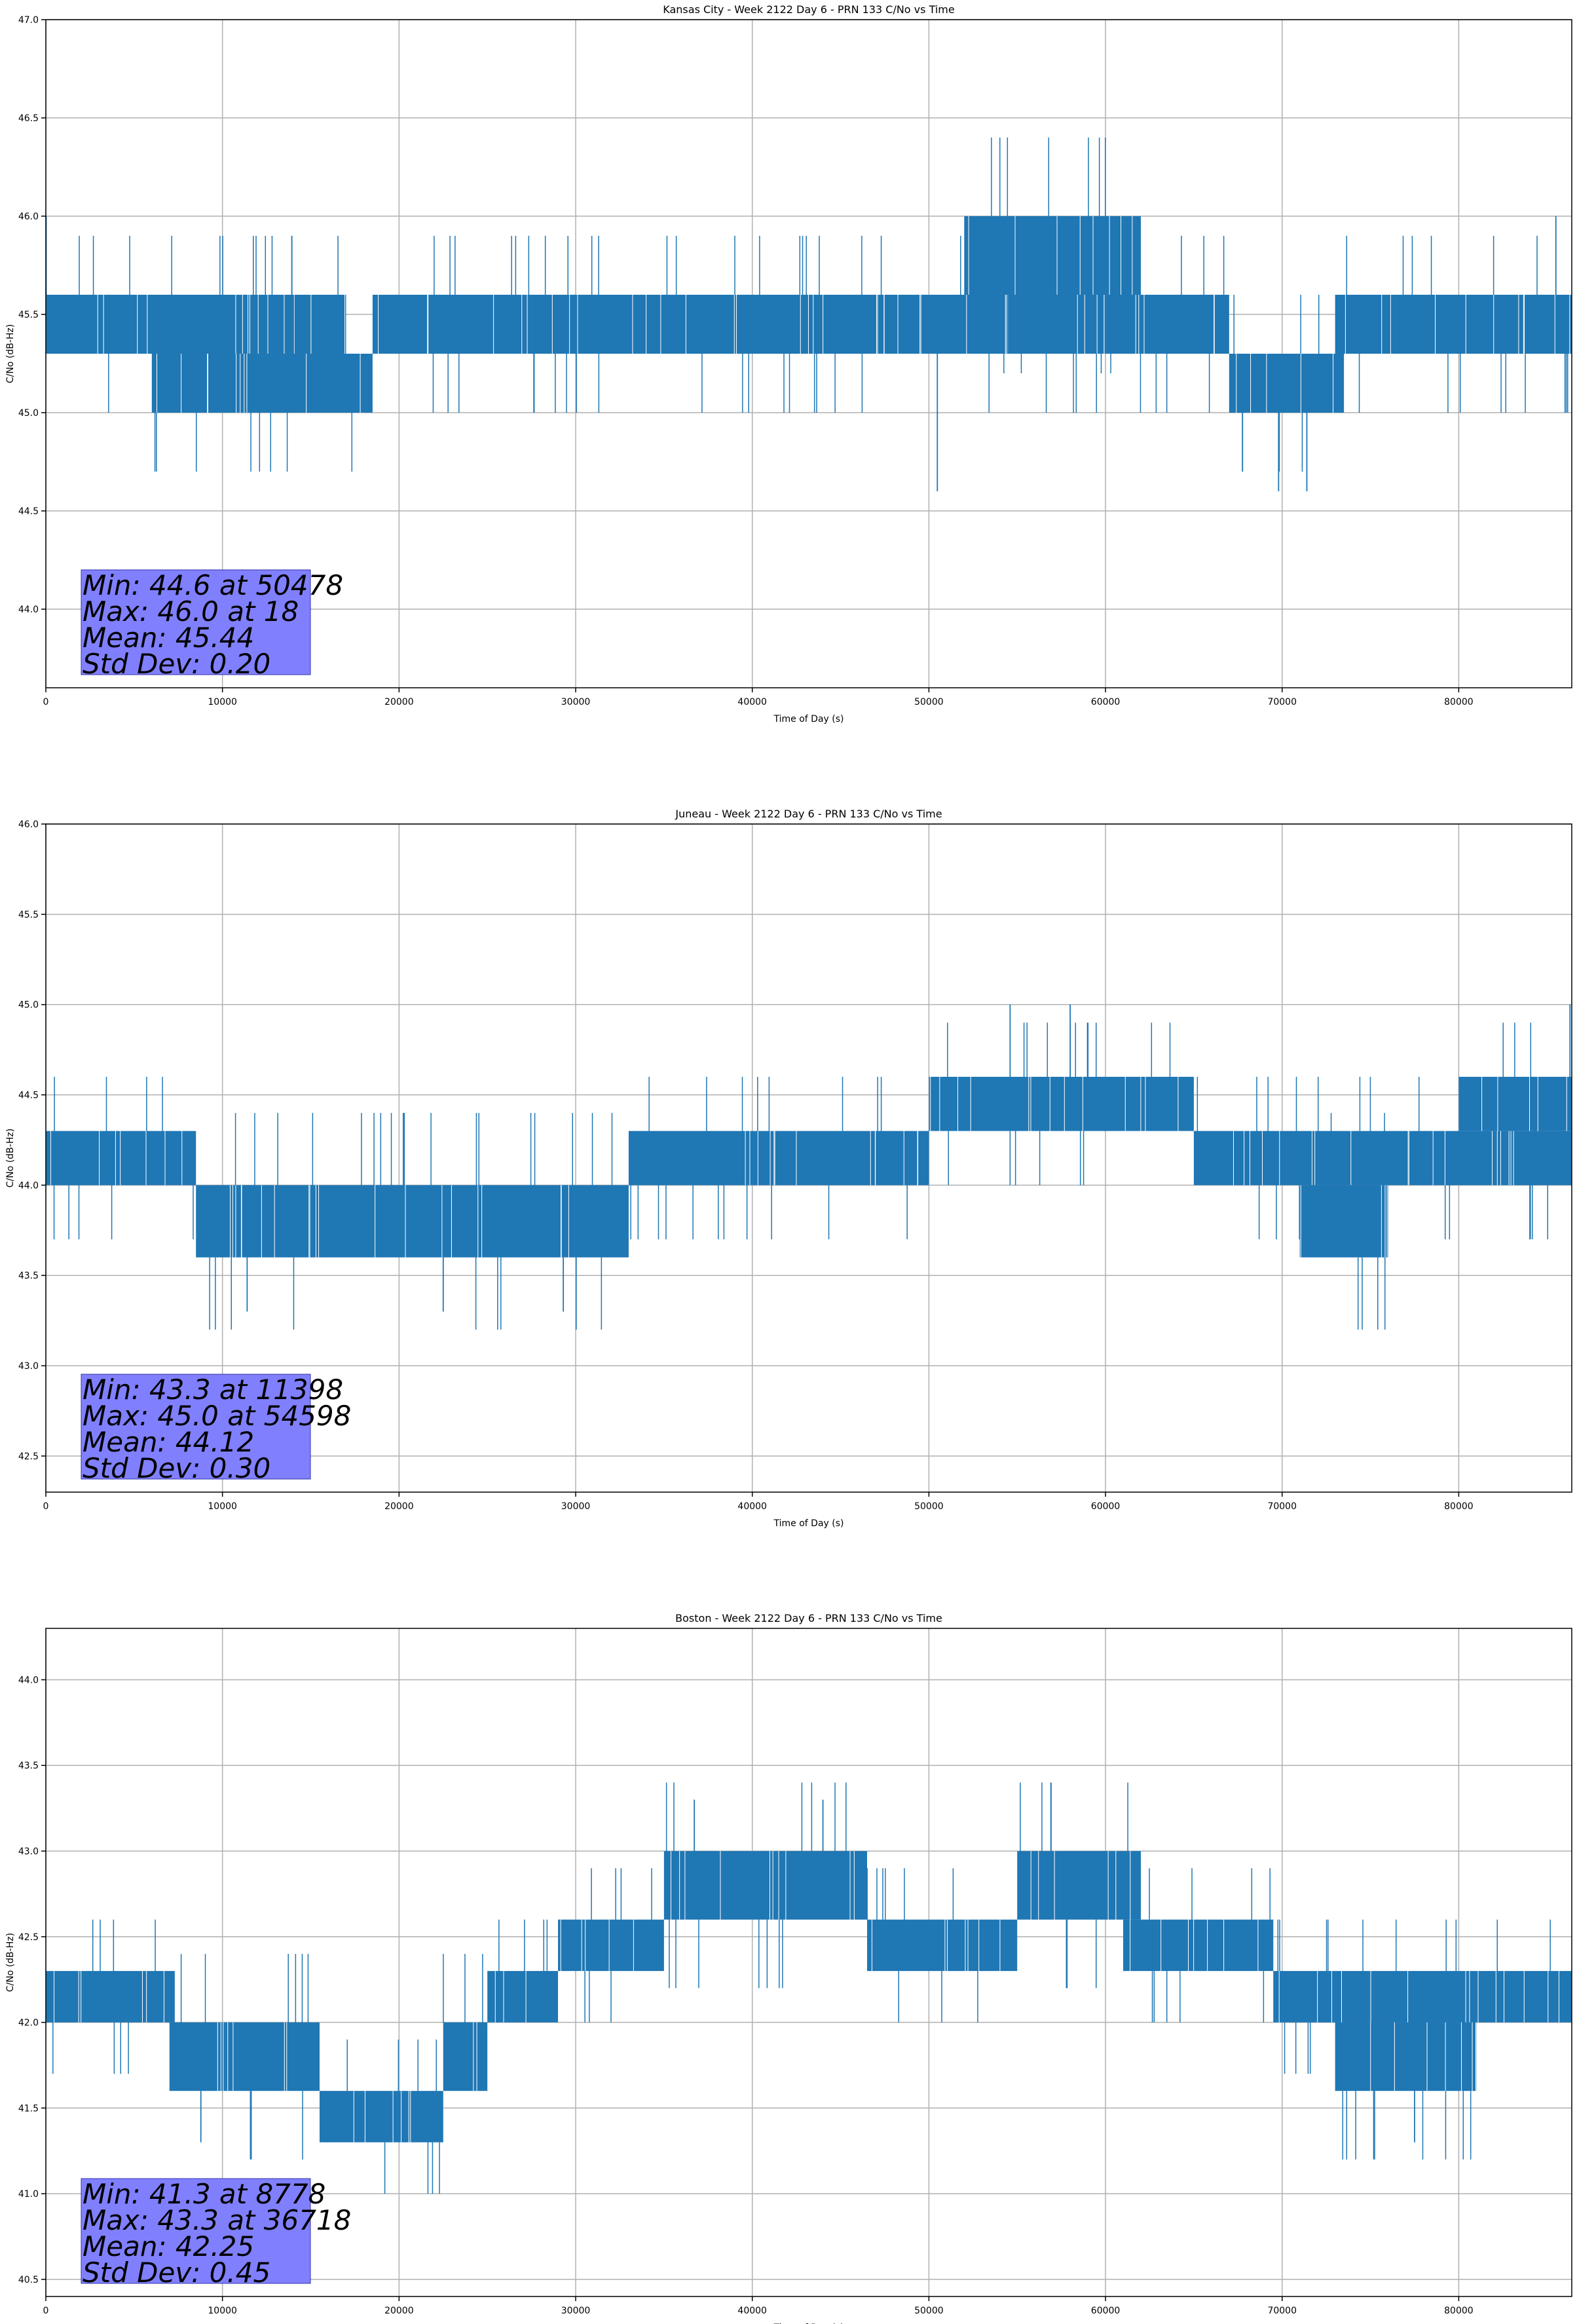  What do you see at coordinates (191, 611) in the screenshot?
I see `stats-line-2: Max: 46.0 at 18` at bounding box center [191, 611].